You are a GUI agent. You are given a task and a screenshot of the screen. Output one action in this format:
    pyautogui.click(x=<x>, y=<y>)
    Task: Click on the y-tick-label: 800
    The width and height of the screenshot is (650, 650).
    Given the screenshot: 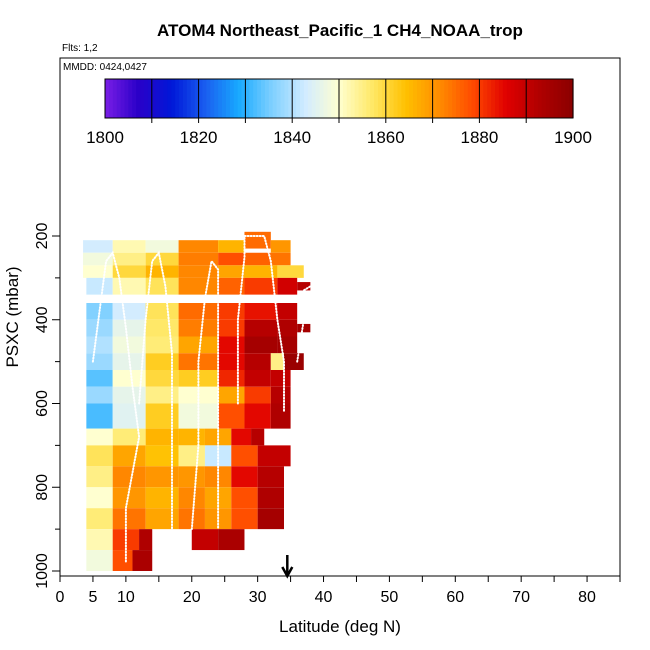 What is the action you would take?
    pyautogui.click(x=42, y=487)
    